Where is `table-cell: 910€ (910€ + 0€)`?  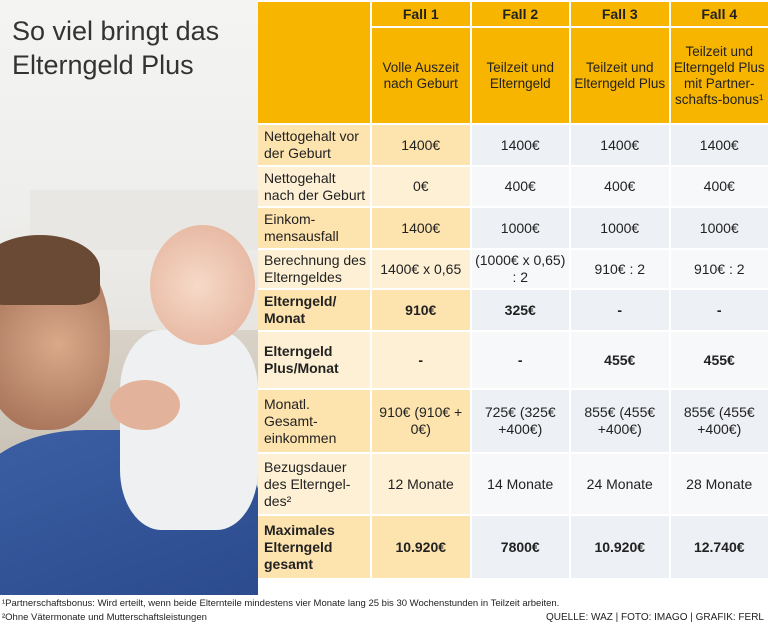 table-cell: 910€ (910€ + 0€) is located at coordinates (421, 421).